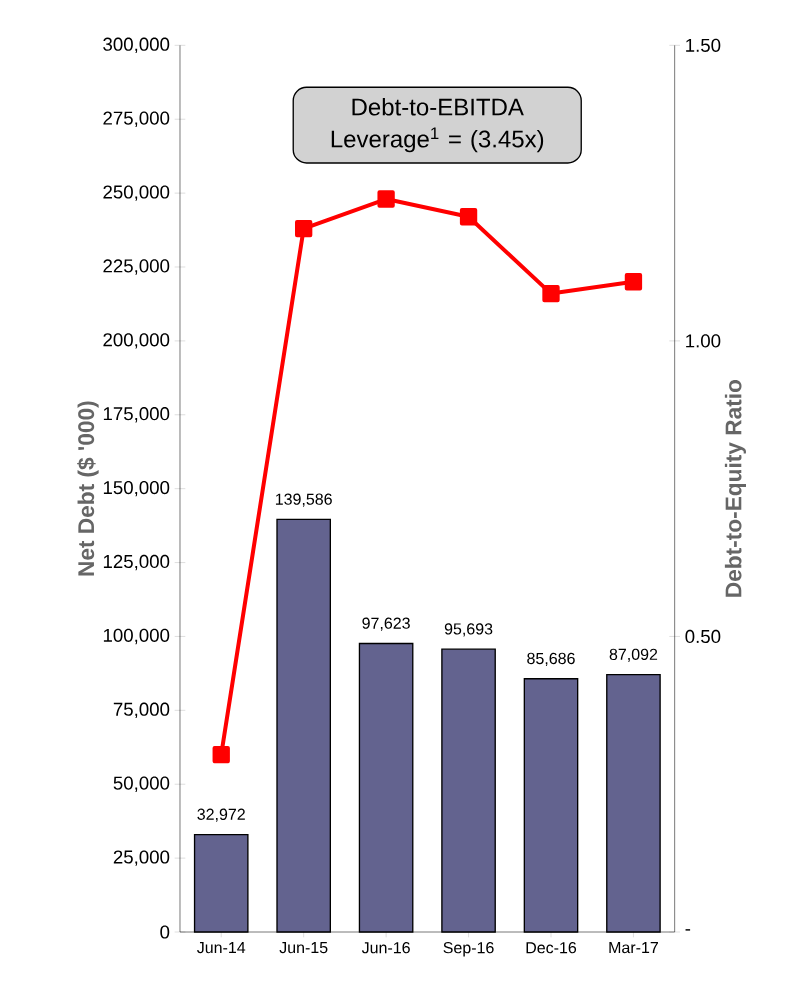 The width and height of the screenshot is (794, 1001). I want to click on y2-axis-title: Debt-to-Equity Ratio, so click(735, 488).